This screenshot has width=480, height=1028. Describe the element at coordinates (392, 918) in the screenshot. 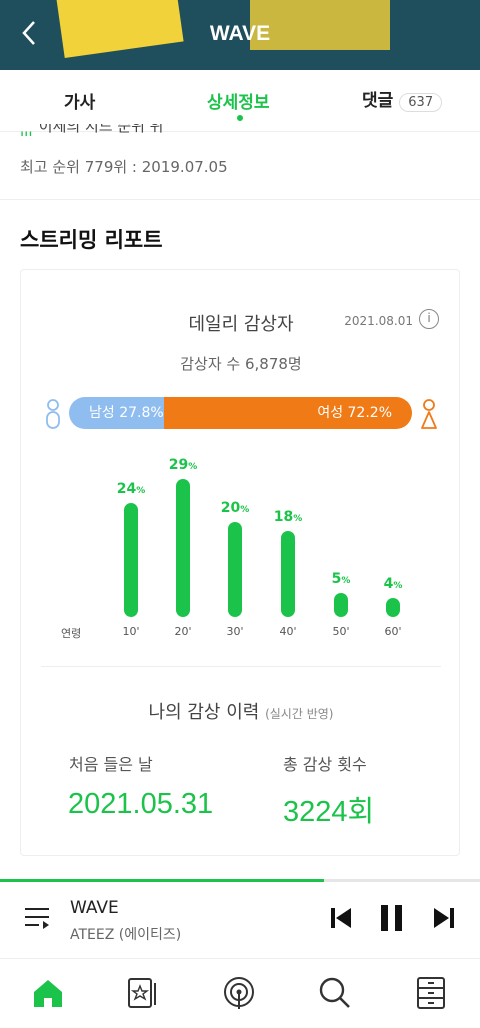

I see `pause-icon` at that location.